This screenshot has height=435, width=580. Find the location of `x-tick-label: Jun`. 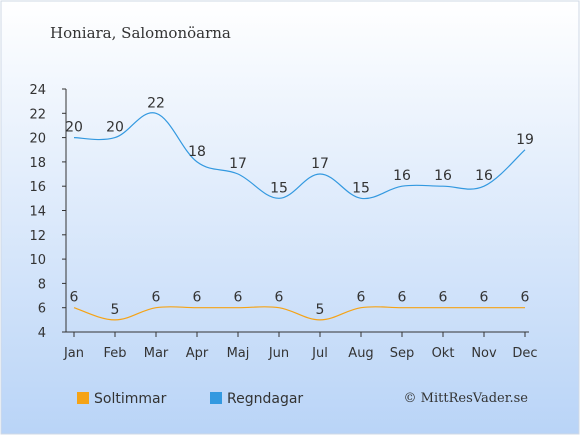

x-tick-label: Jun is located at coordinates (278, 353).